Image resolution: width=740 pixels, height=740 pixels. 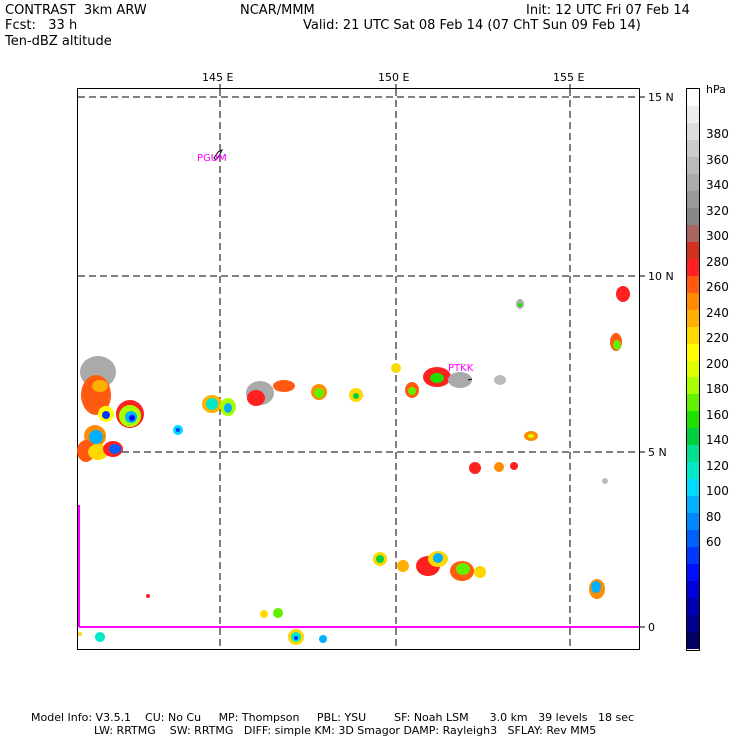 I want to click on colorbar-label: 60, so click(x=714, y=542).